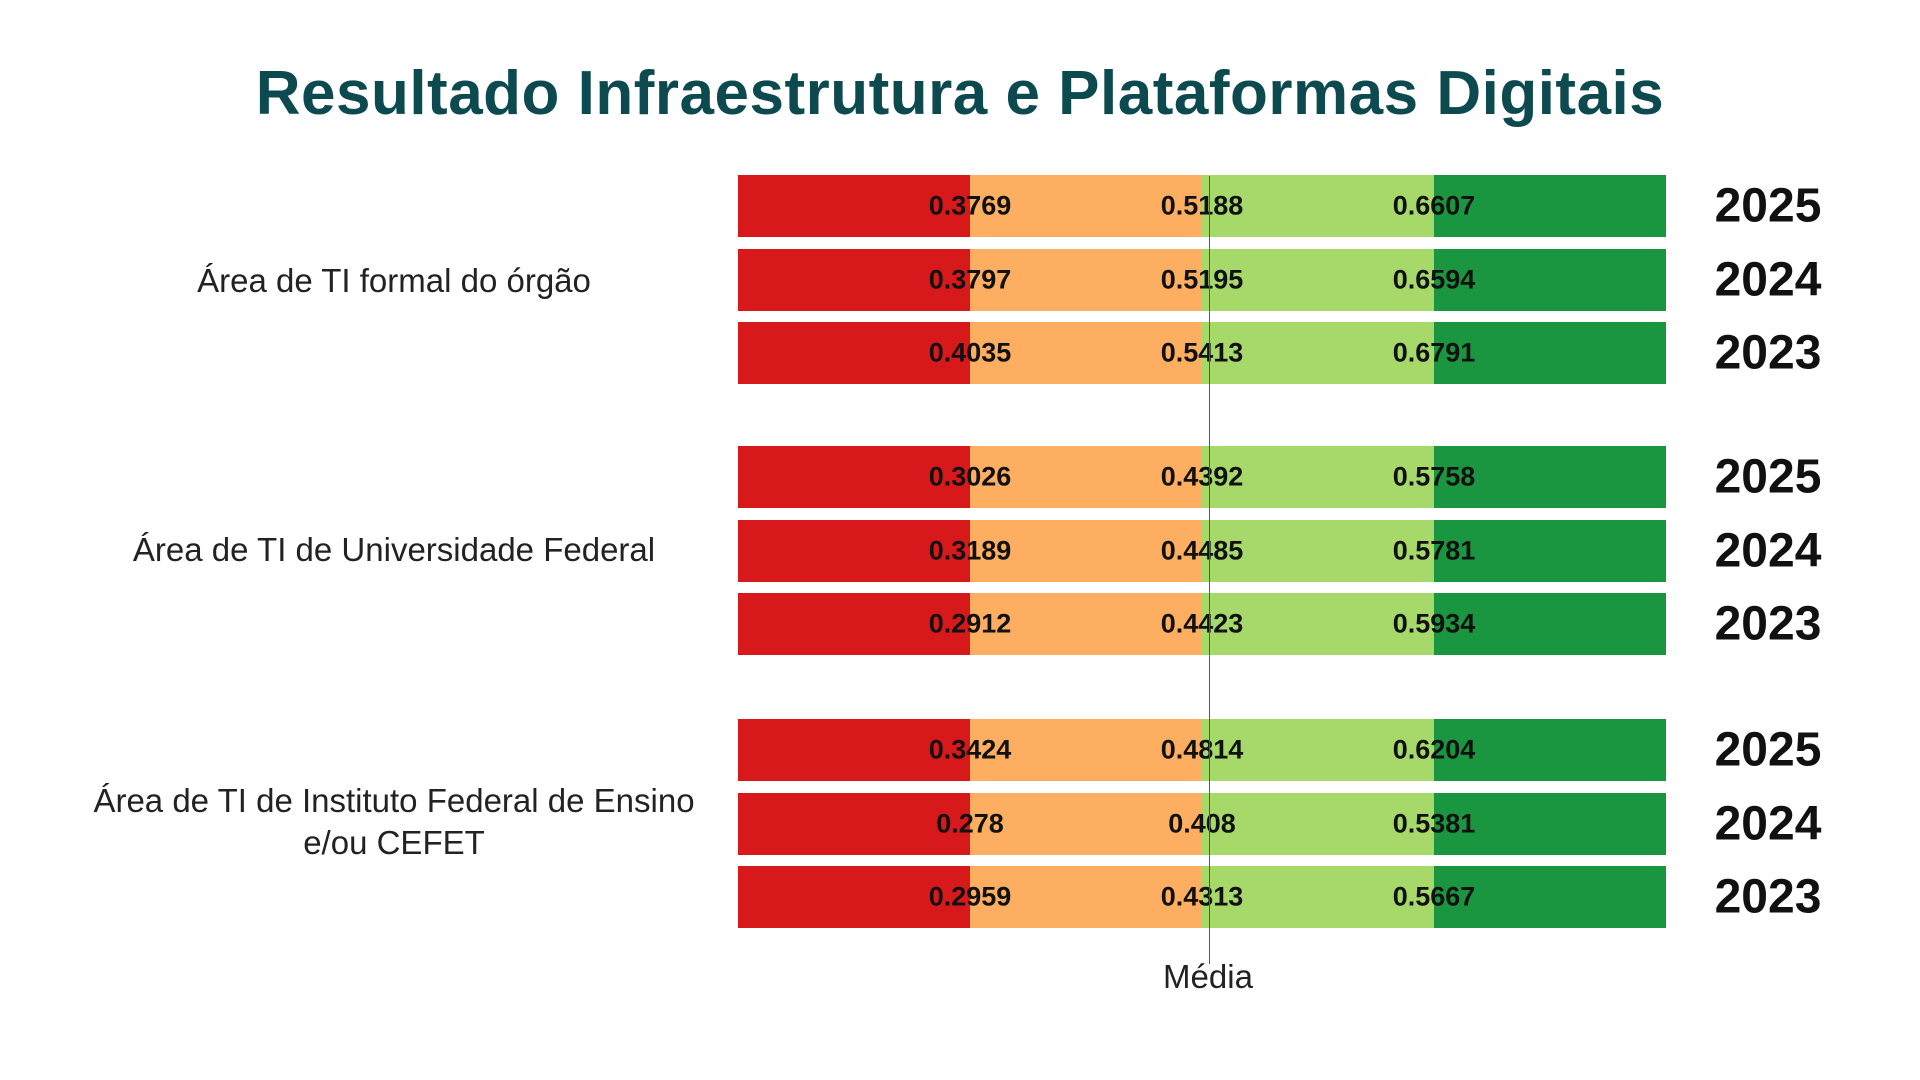 The height and width of the screenshot is (1080, 1920). I want to click on data-label: 0.5188, so click(1202, 205).